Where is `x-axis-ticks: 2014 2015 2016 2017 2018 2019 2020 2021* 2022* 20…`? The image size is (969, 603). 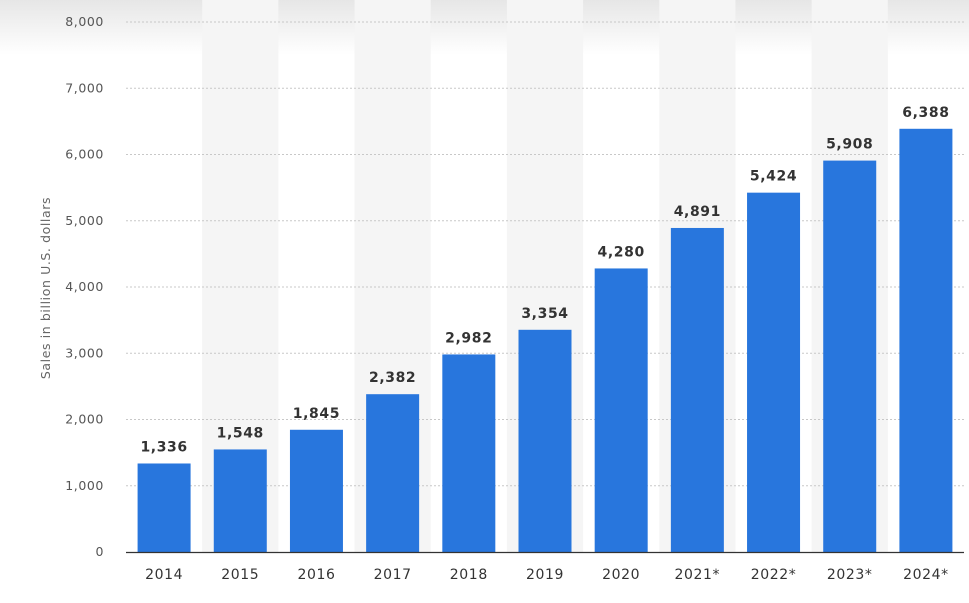
x-axis-ticks: 2014 2015 2016 2017 2018 2019 2020 2021* 2022* 20… is located at coordinates (547, 575).